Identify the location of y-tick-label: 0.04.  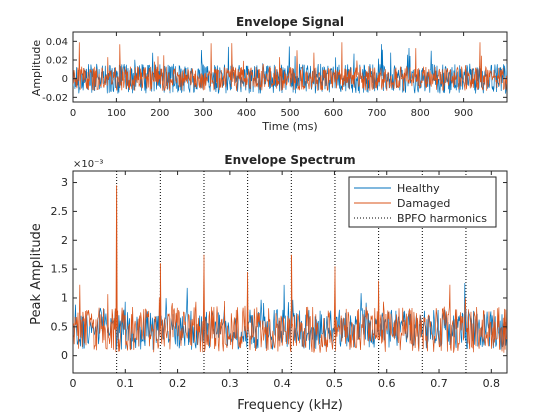
(57, 42).